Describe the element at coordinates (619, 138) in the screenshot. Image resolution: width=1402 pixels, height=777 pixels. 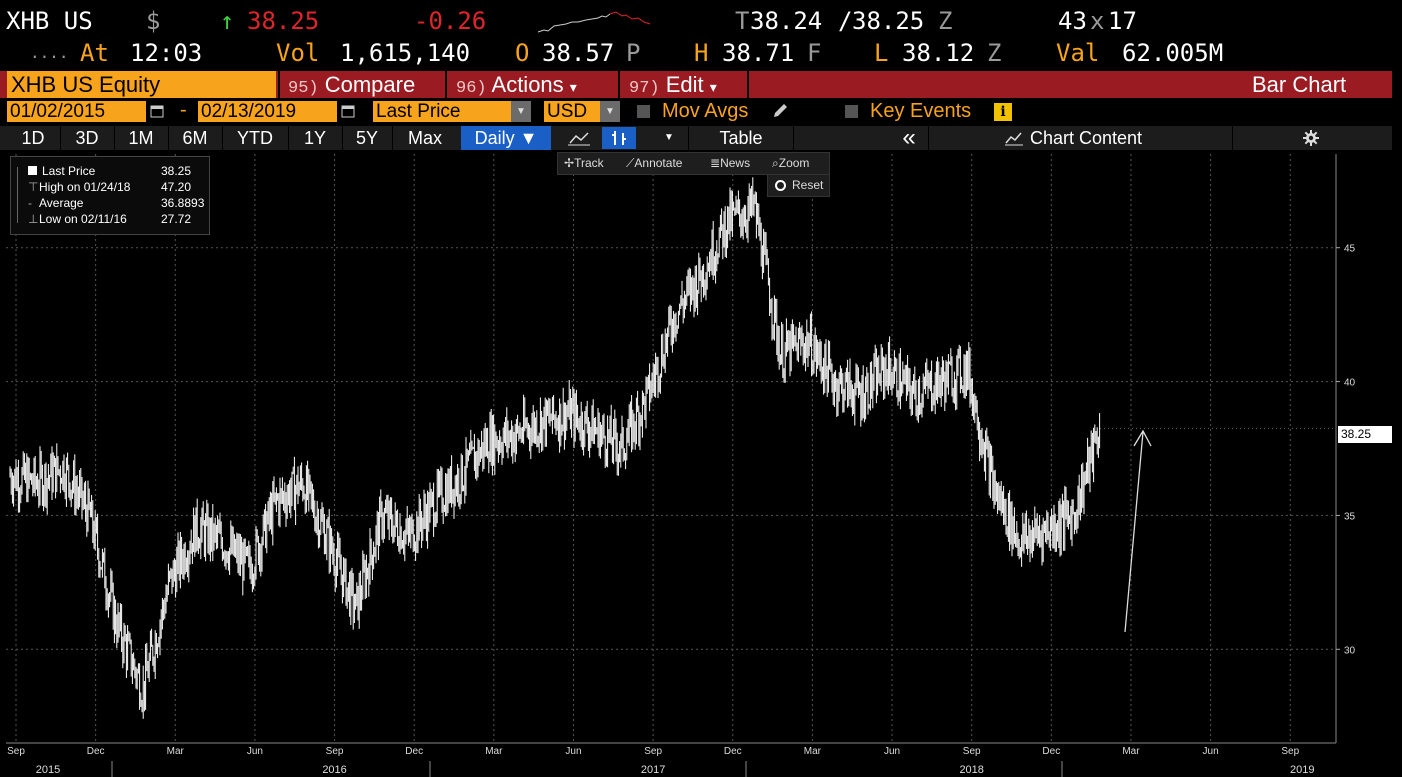
I see `bar-chart-icon` at that location.